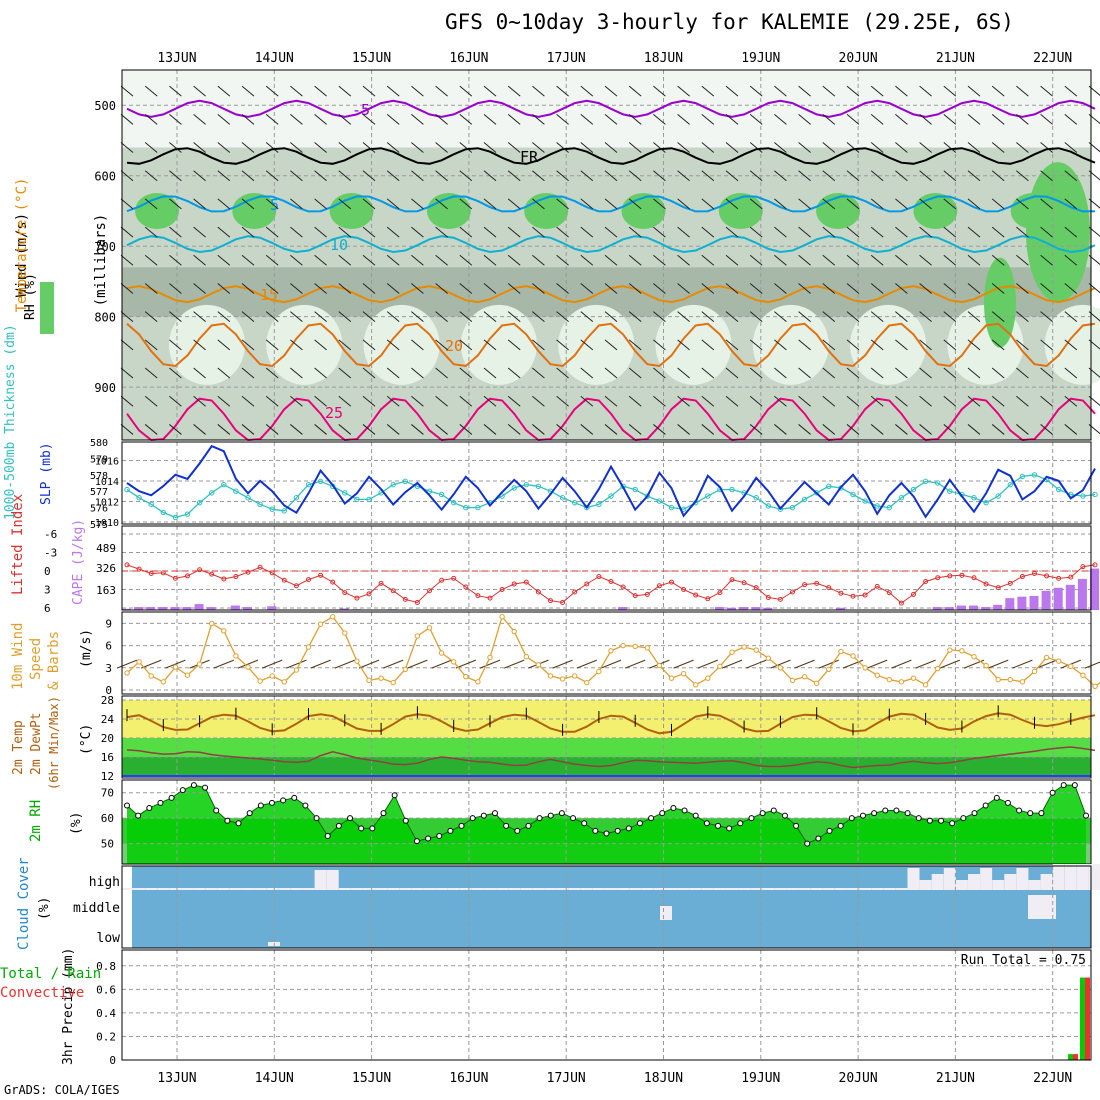  What do you see at coordinates (36, 743) in the screenshot?
I see `label-2m-dewpt: 2m DewPt` at bounding box center [36, 743].